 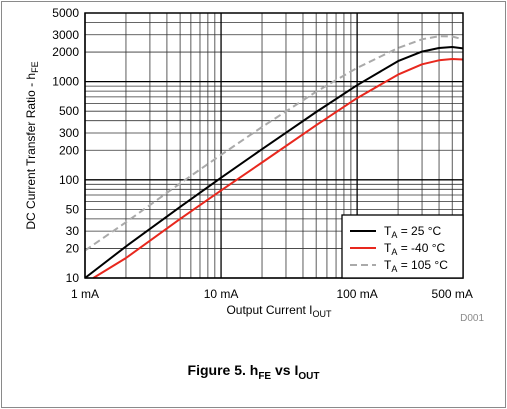 What do you see at coordinates (285, 370) in the screenshot?
I see `caption-mid: vs I` at bounding box center [285, 370].